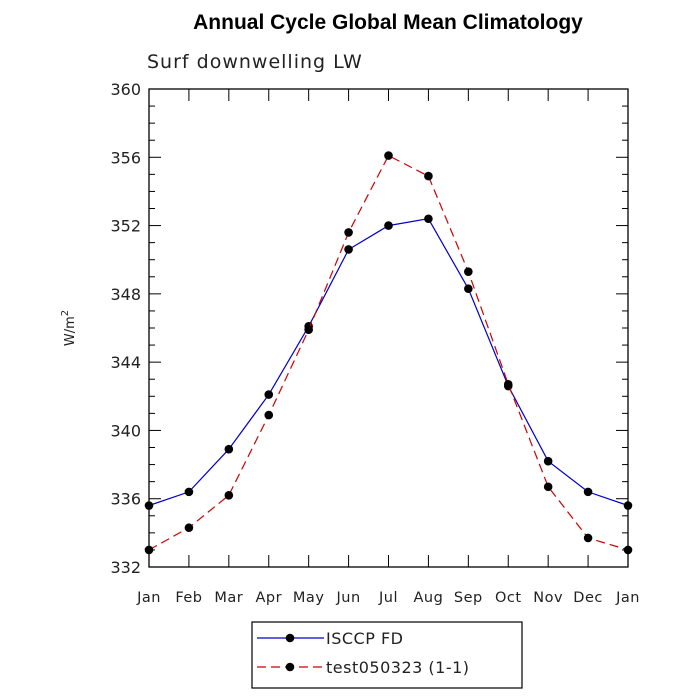  What do you see at coordinates (125, 157) in the screenshot?
I see `y-tick-label: 356` at bounding box center [125, 157].